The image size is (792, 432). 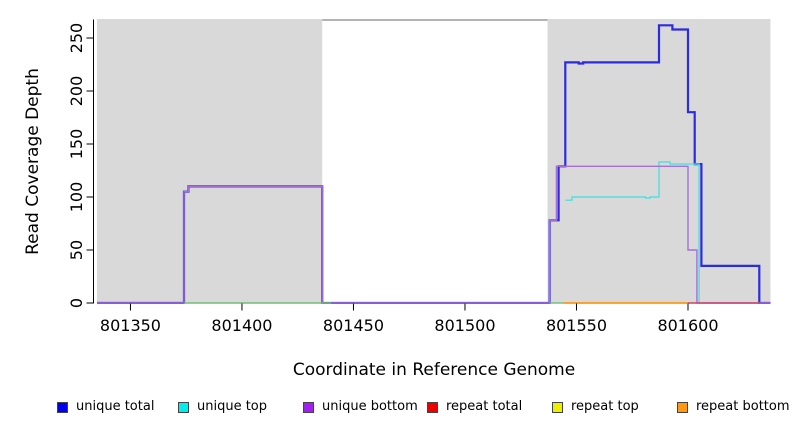 I want to click on legend-label: unique top, so click(x=232, y=406).